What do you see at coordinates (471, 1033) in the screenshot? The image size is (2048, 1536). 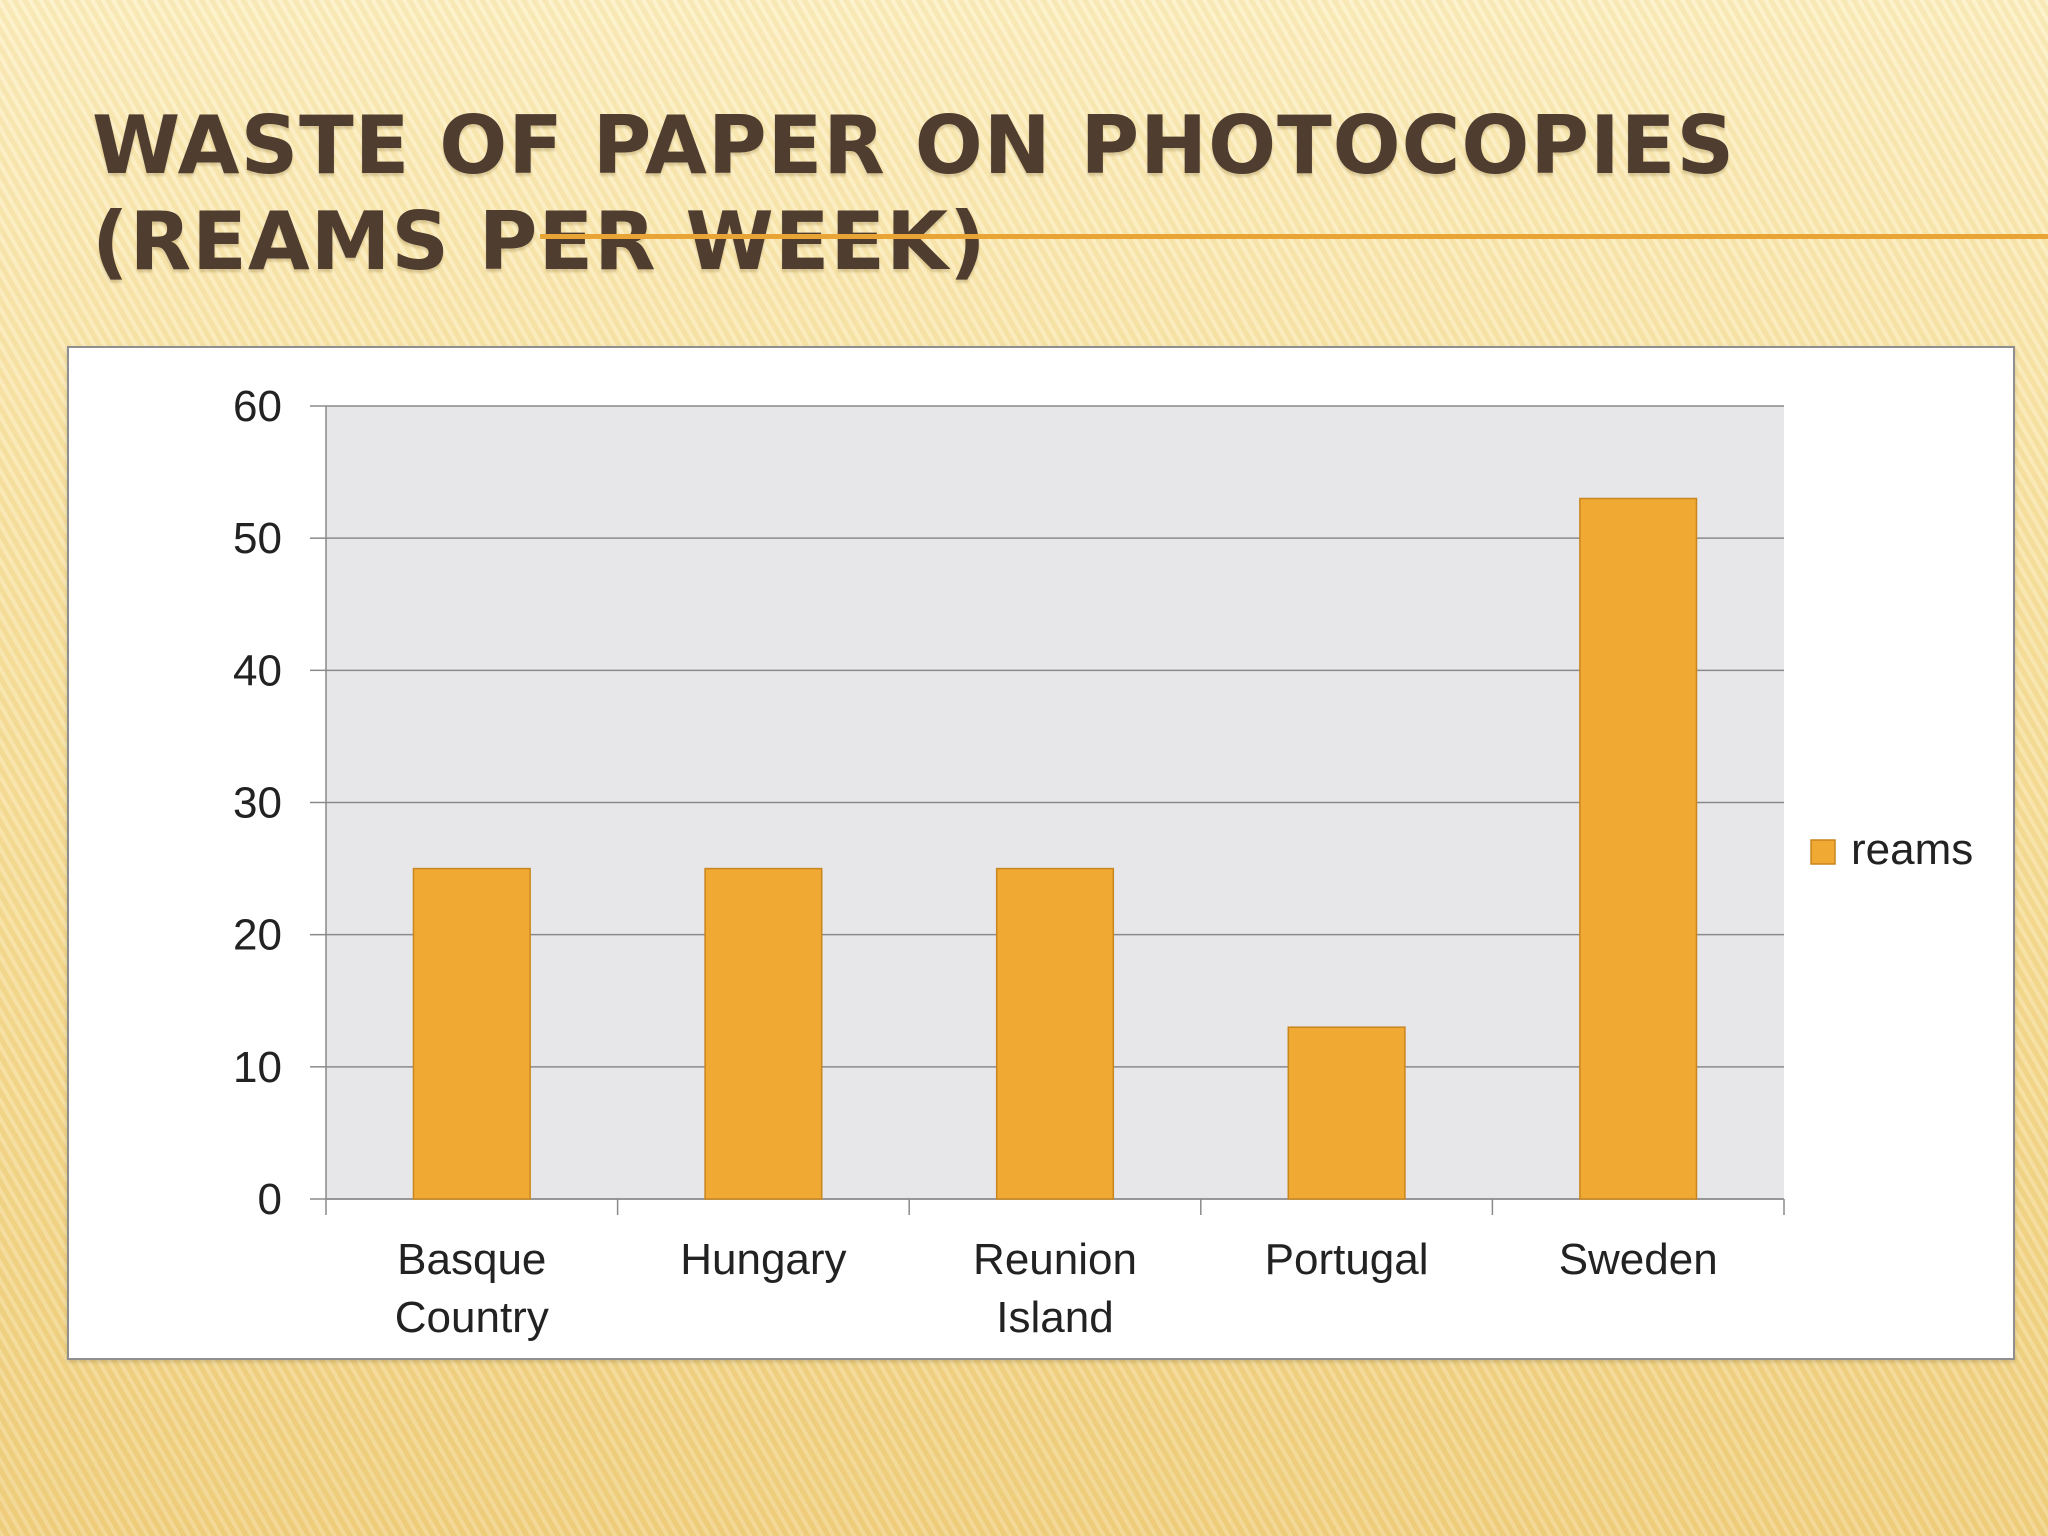 I see `bar-basque-country` at bounding box center [471, 1033].